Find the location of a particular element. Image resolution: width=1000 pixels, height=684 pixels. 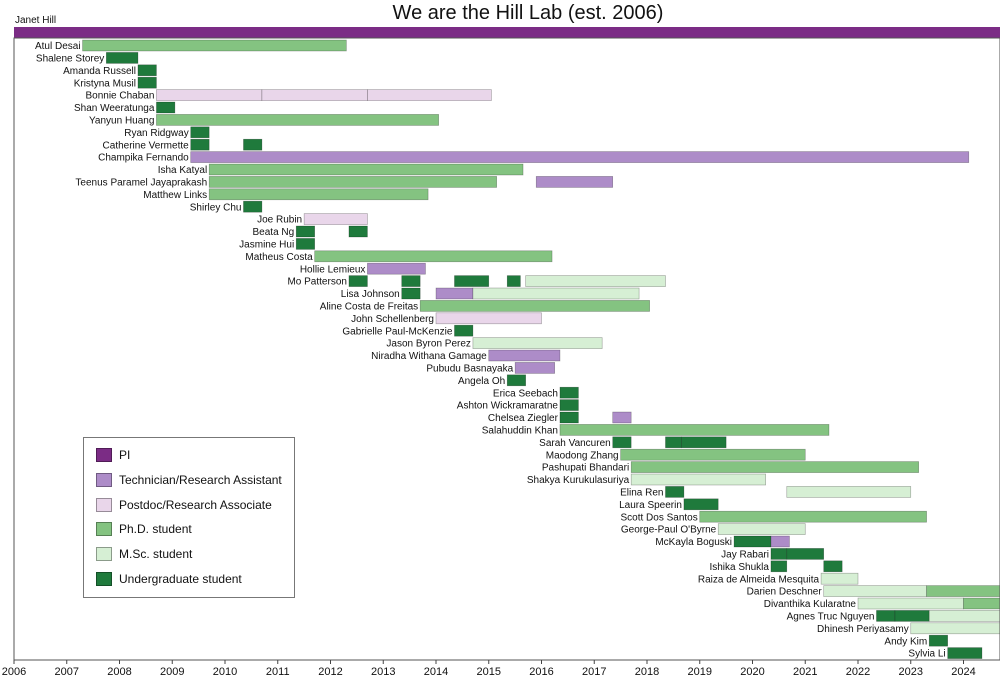

member-label-sylvia-li: Sylvia Li is located at coordinates (926, 654).